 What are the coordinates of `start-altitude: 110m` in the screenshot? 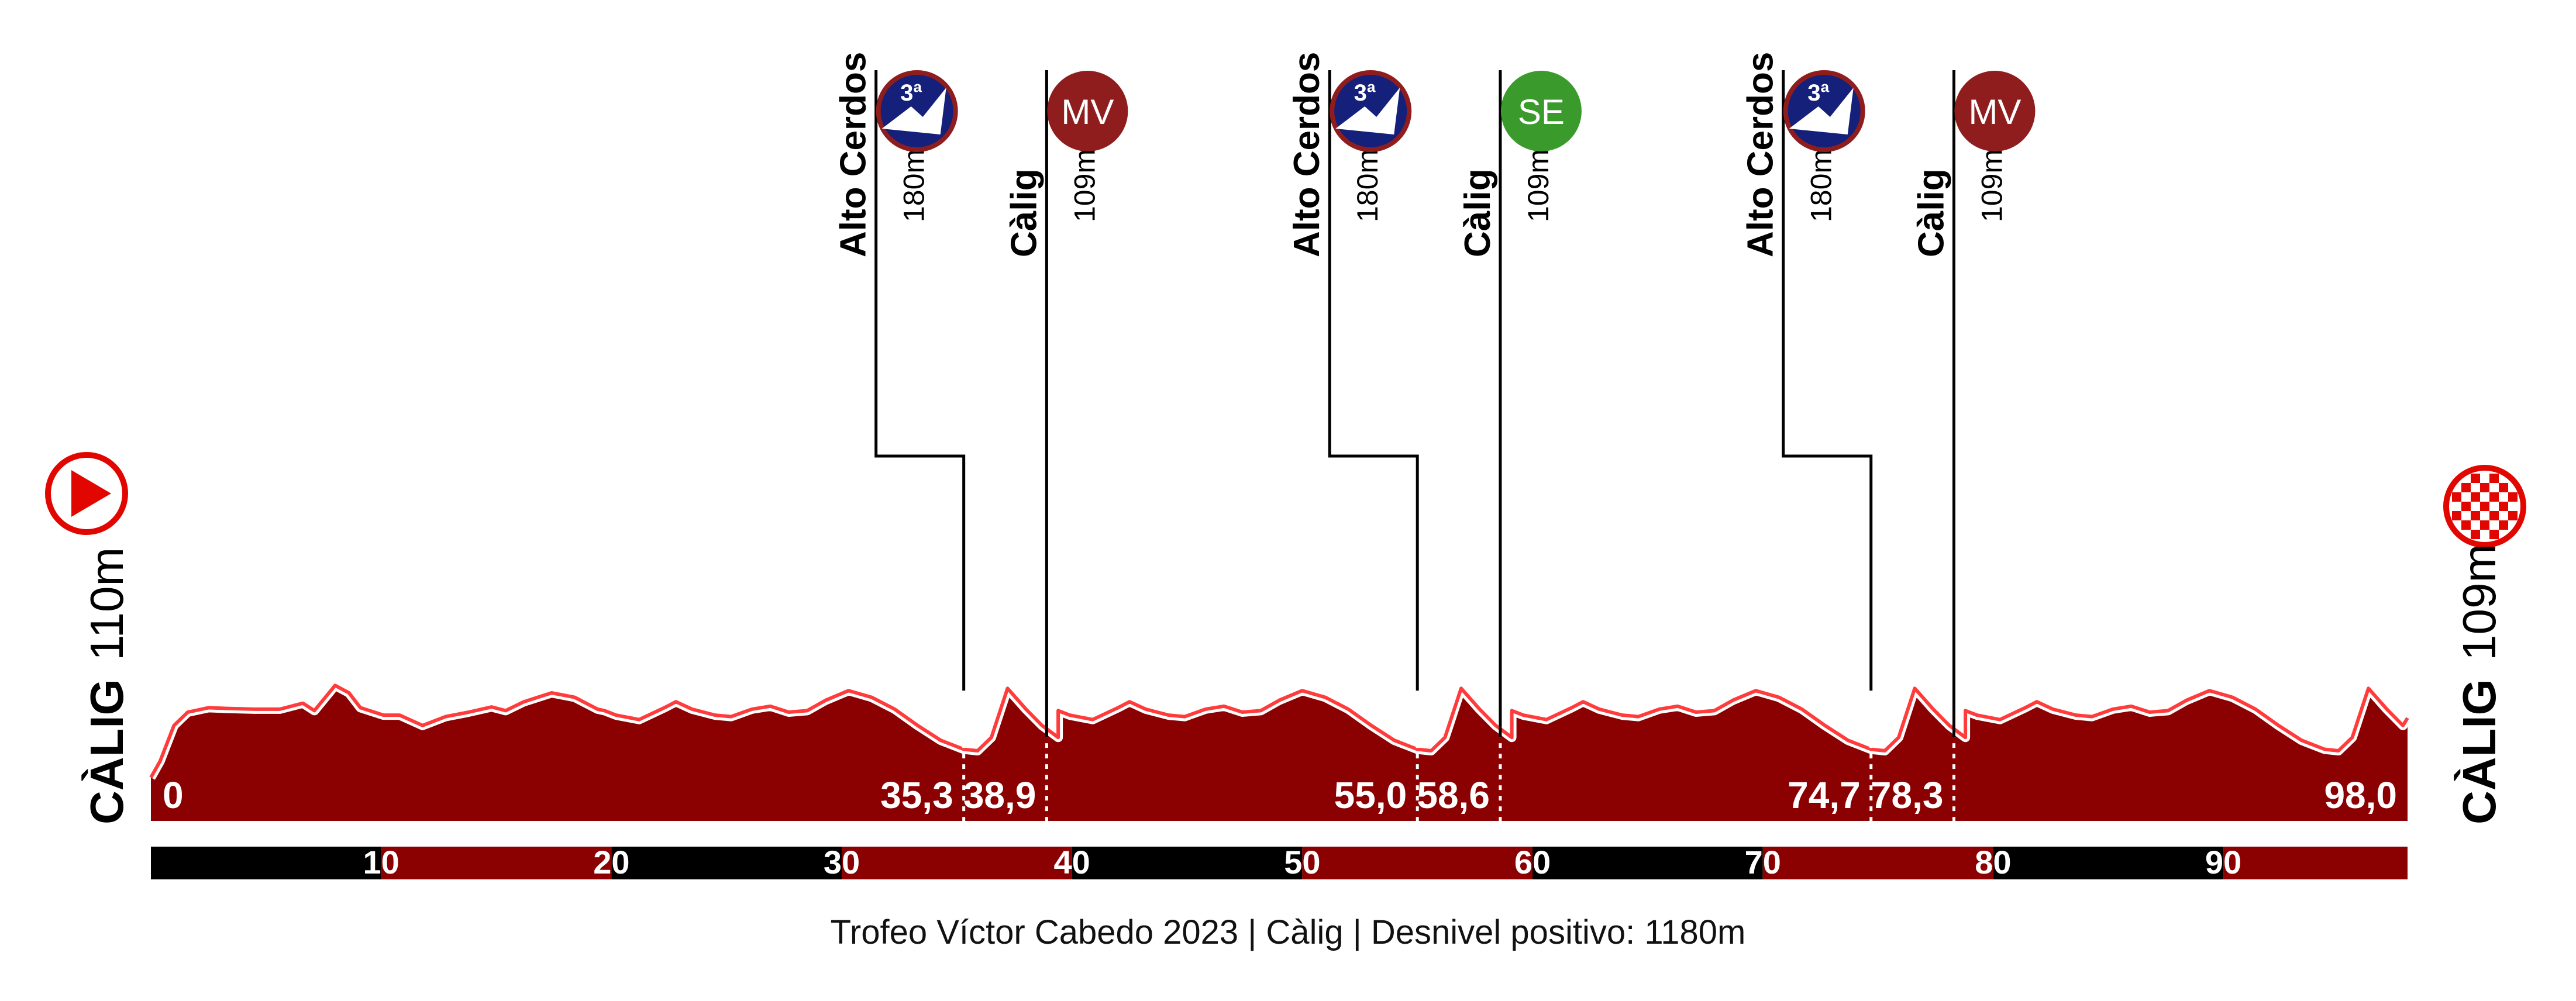 It's located at (107, 604).